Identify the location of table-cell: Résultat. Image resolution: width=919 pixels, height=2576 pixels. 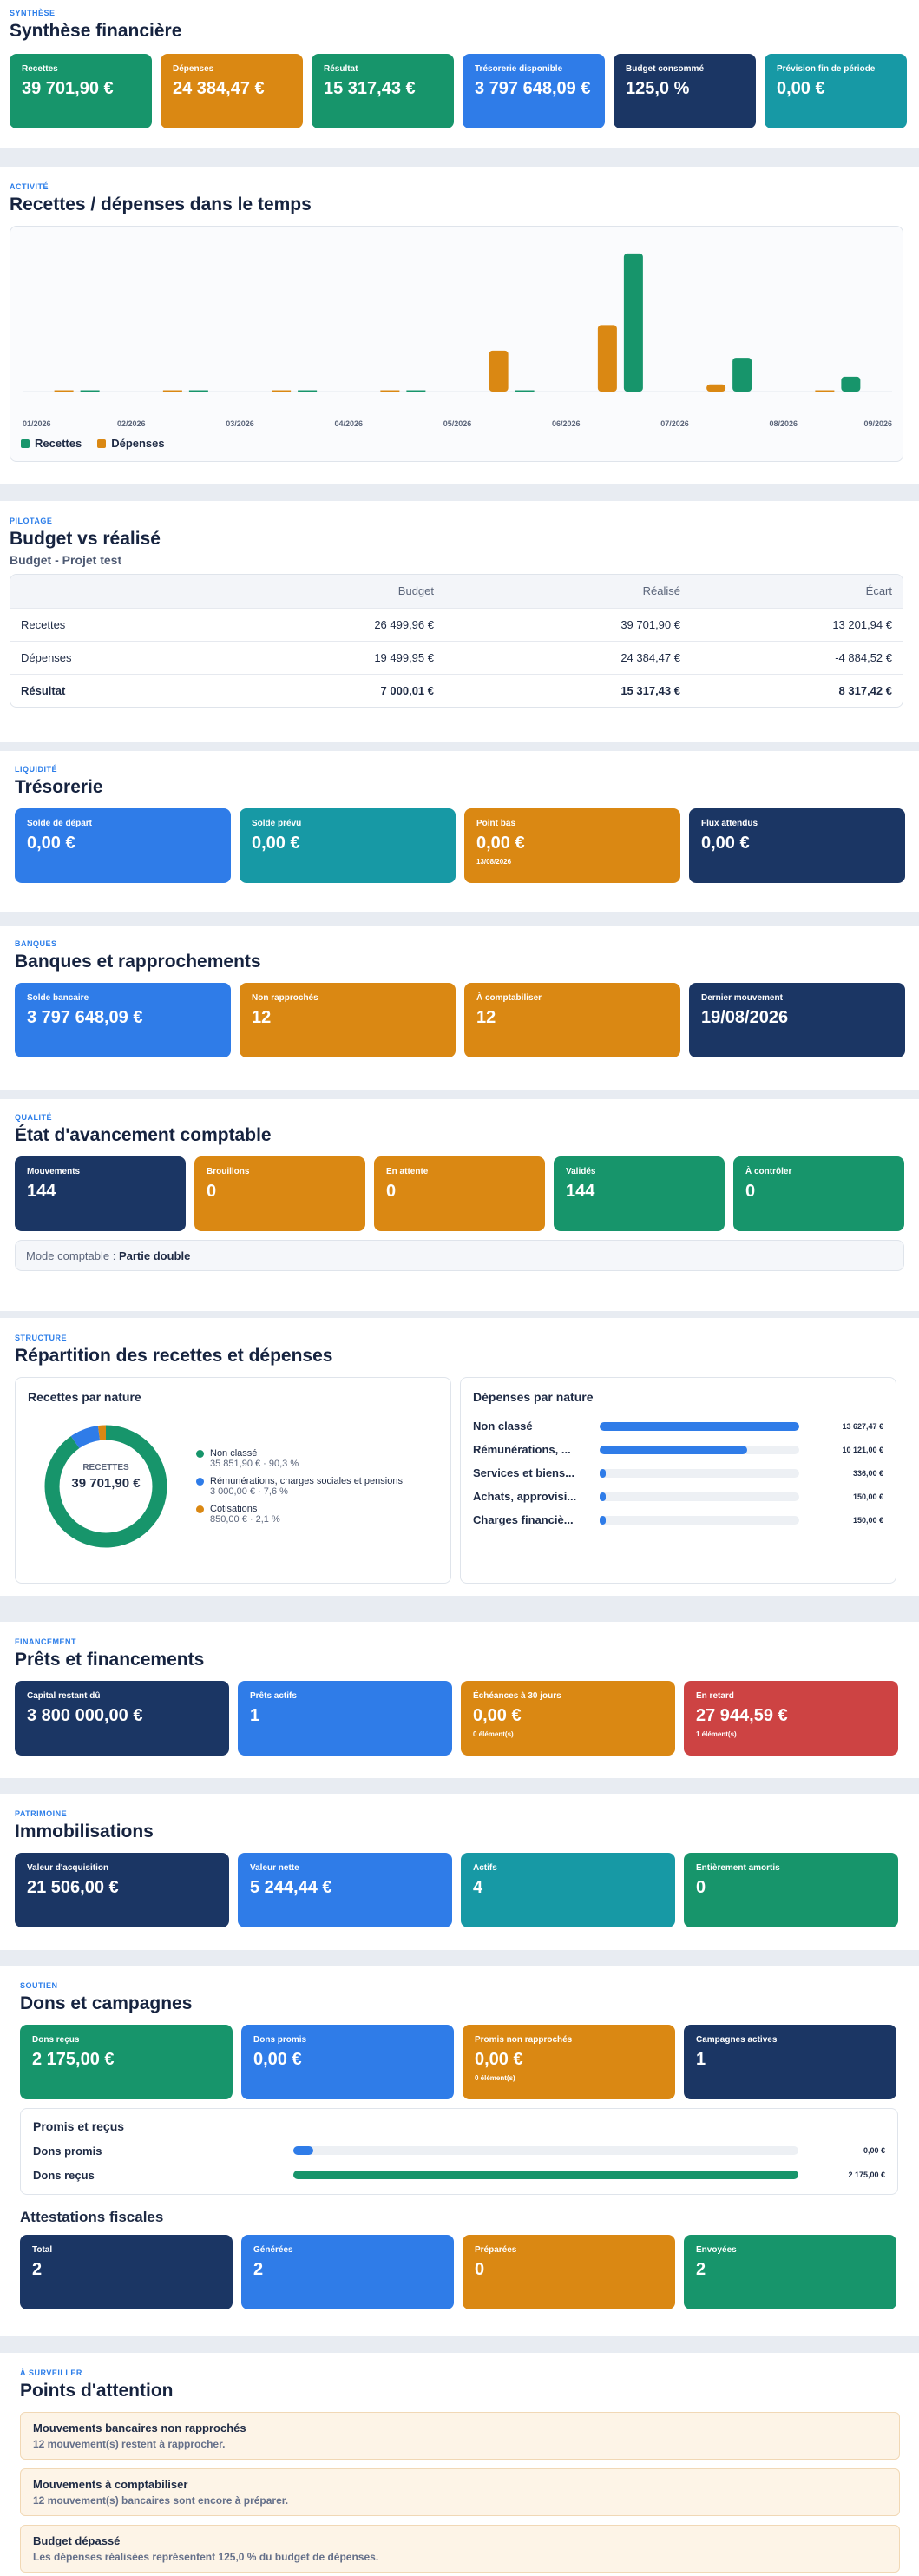
(43, 690).